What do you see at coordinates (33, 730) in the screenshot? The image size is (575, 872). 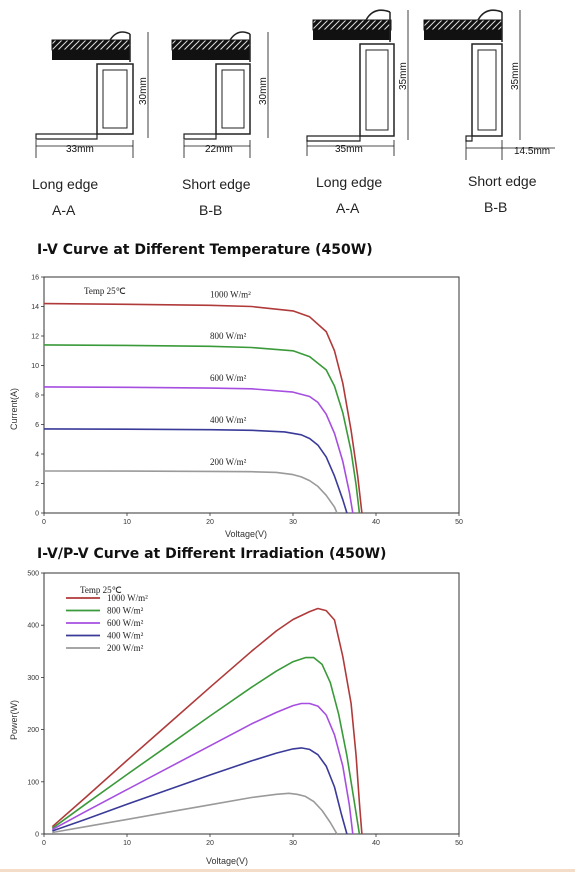 I see `y-tick-label: 200` at bounding box center [33, 730].